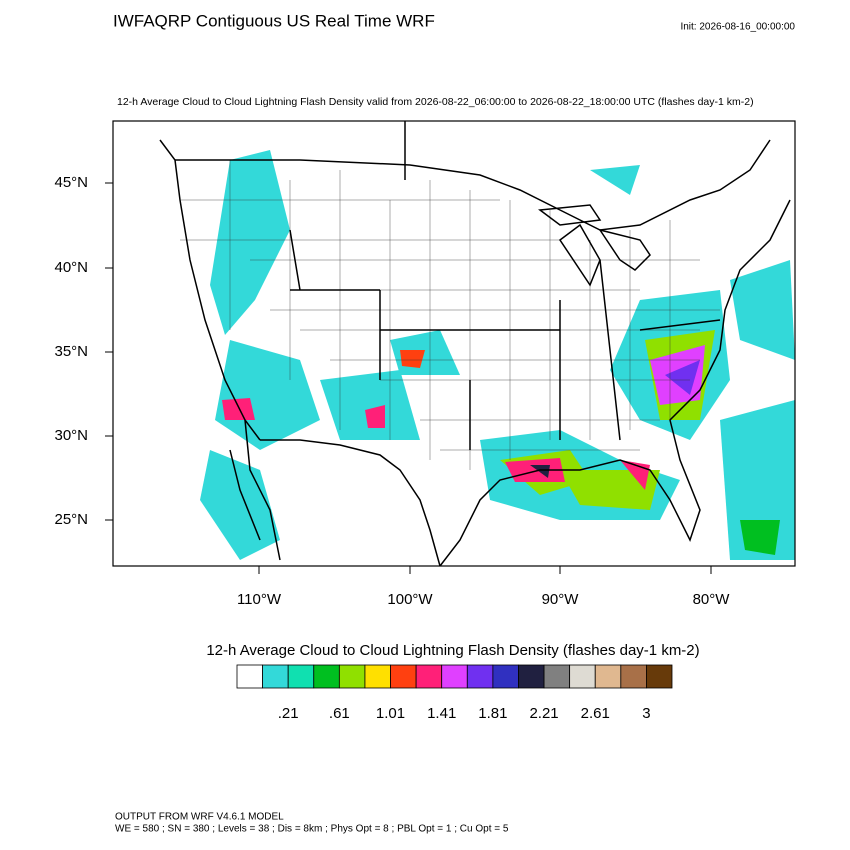 This screenshot has height=850, width=850. I want to click on lat-label: 30°N, so click(71, 435).